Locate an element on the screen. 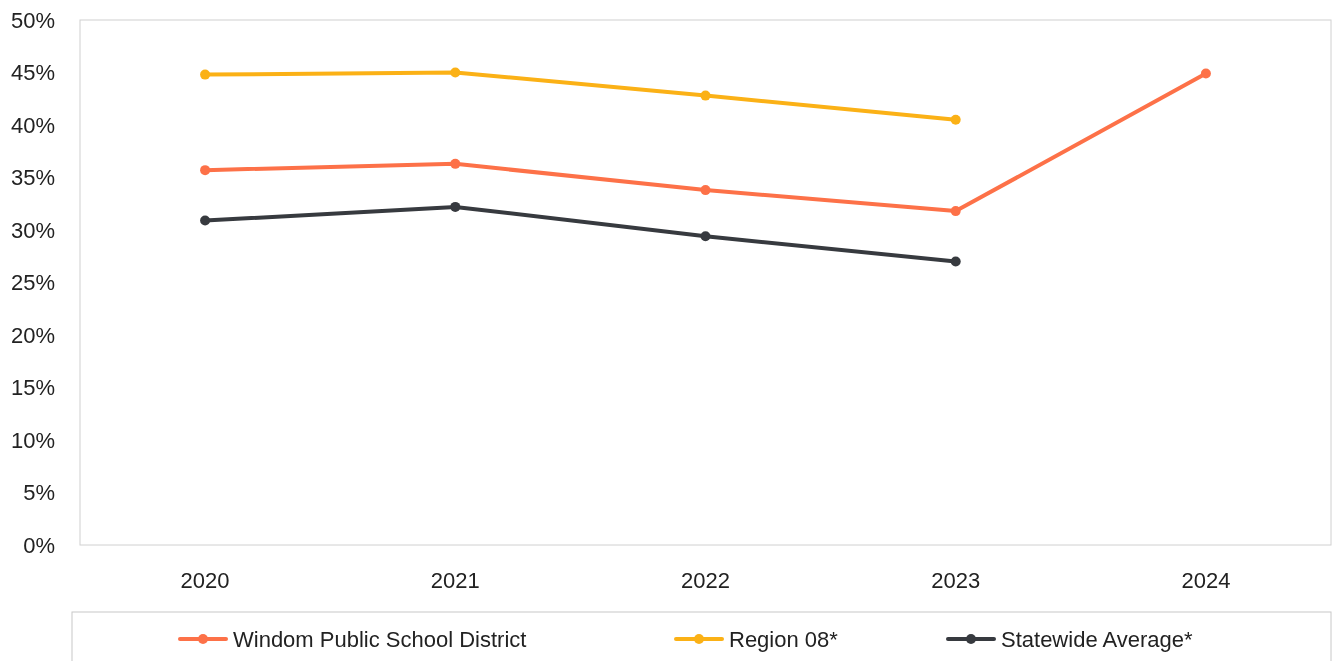  y-tick-label: 25% is located at coordinates (32, 283).